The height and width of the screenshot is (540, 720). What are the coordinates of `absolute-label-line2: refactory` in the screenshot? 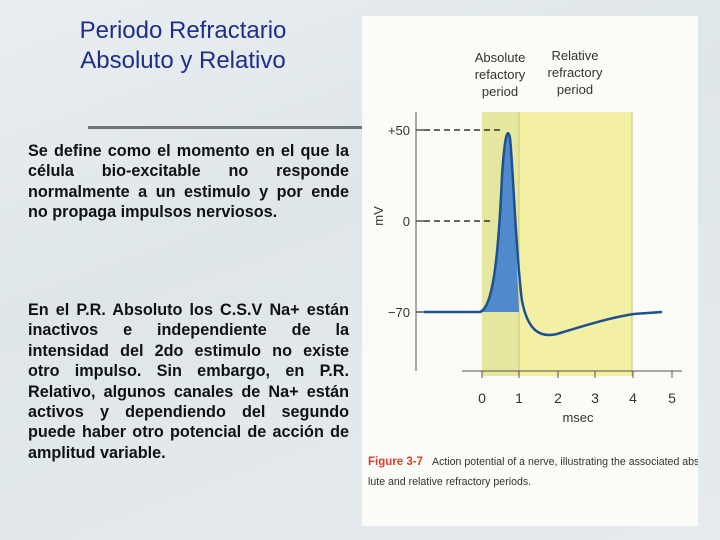 It's located at (500, 74).